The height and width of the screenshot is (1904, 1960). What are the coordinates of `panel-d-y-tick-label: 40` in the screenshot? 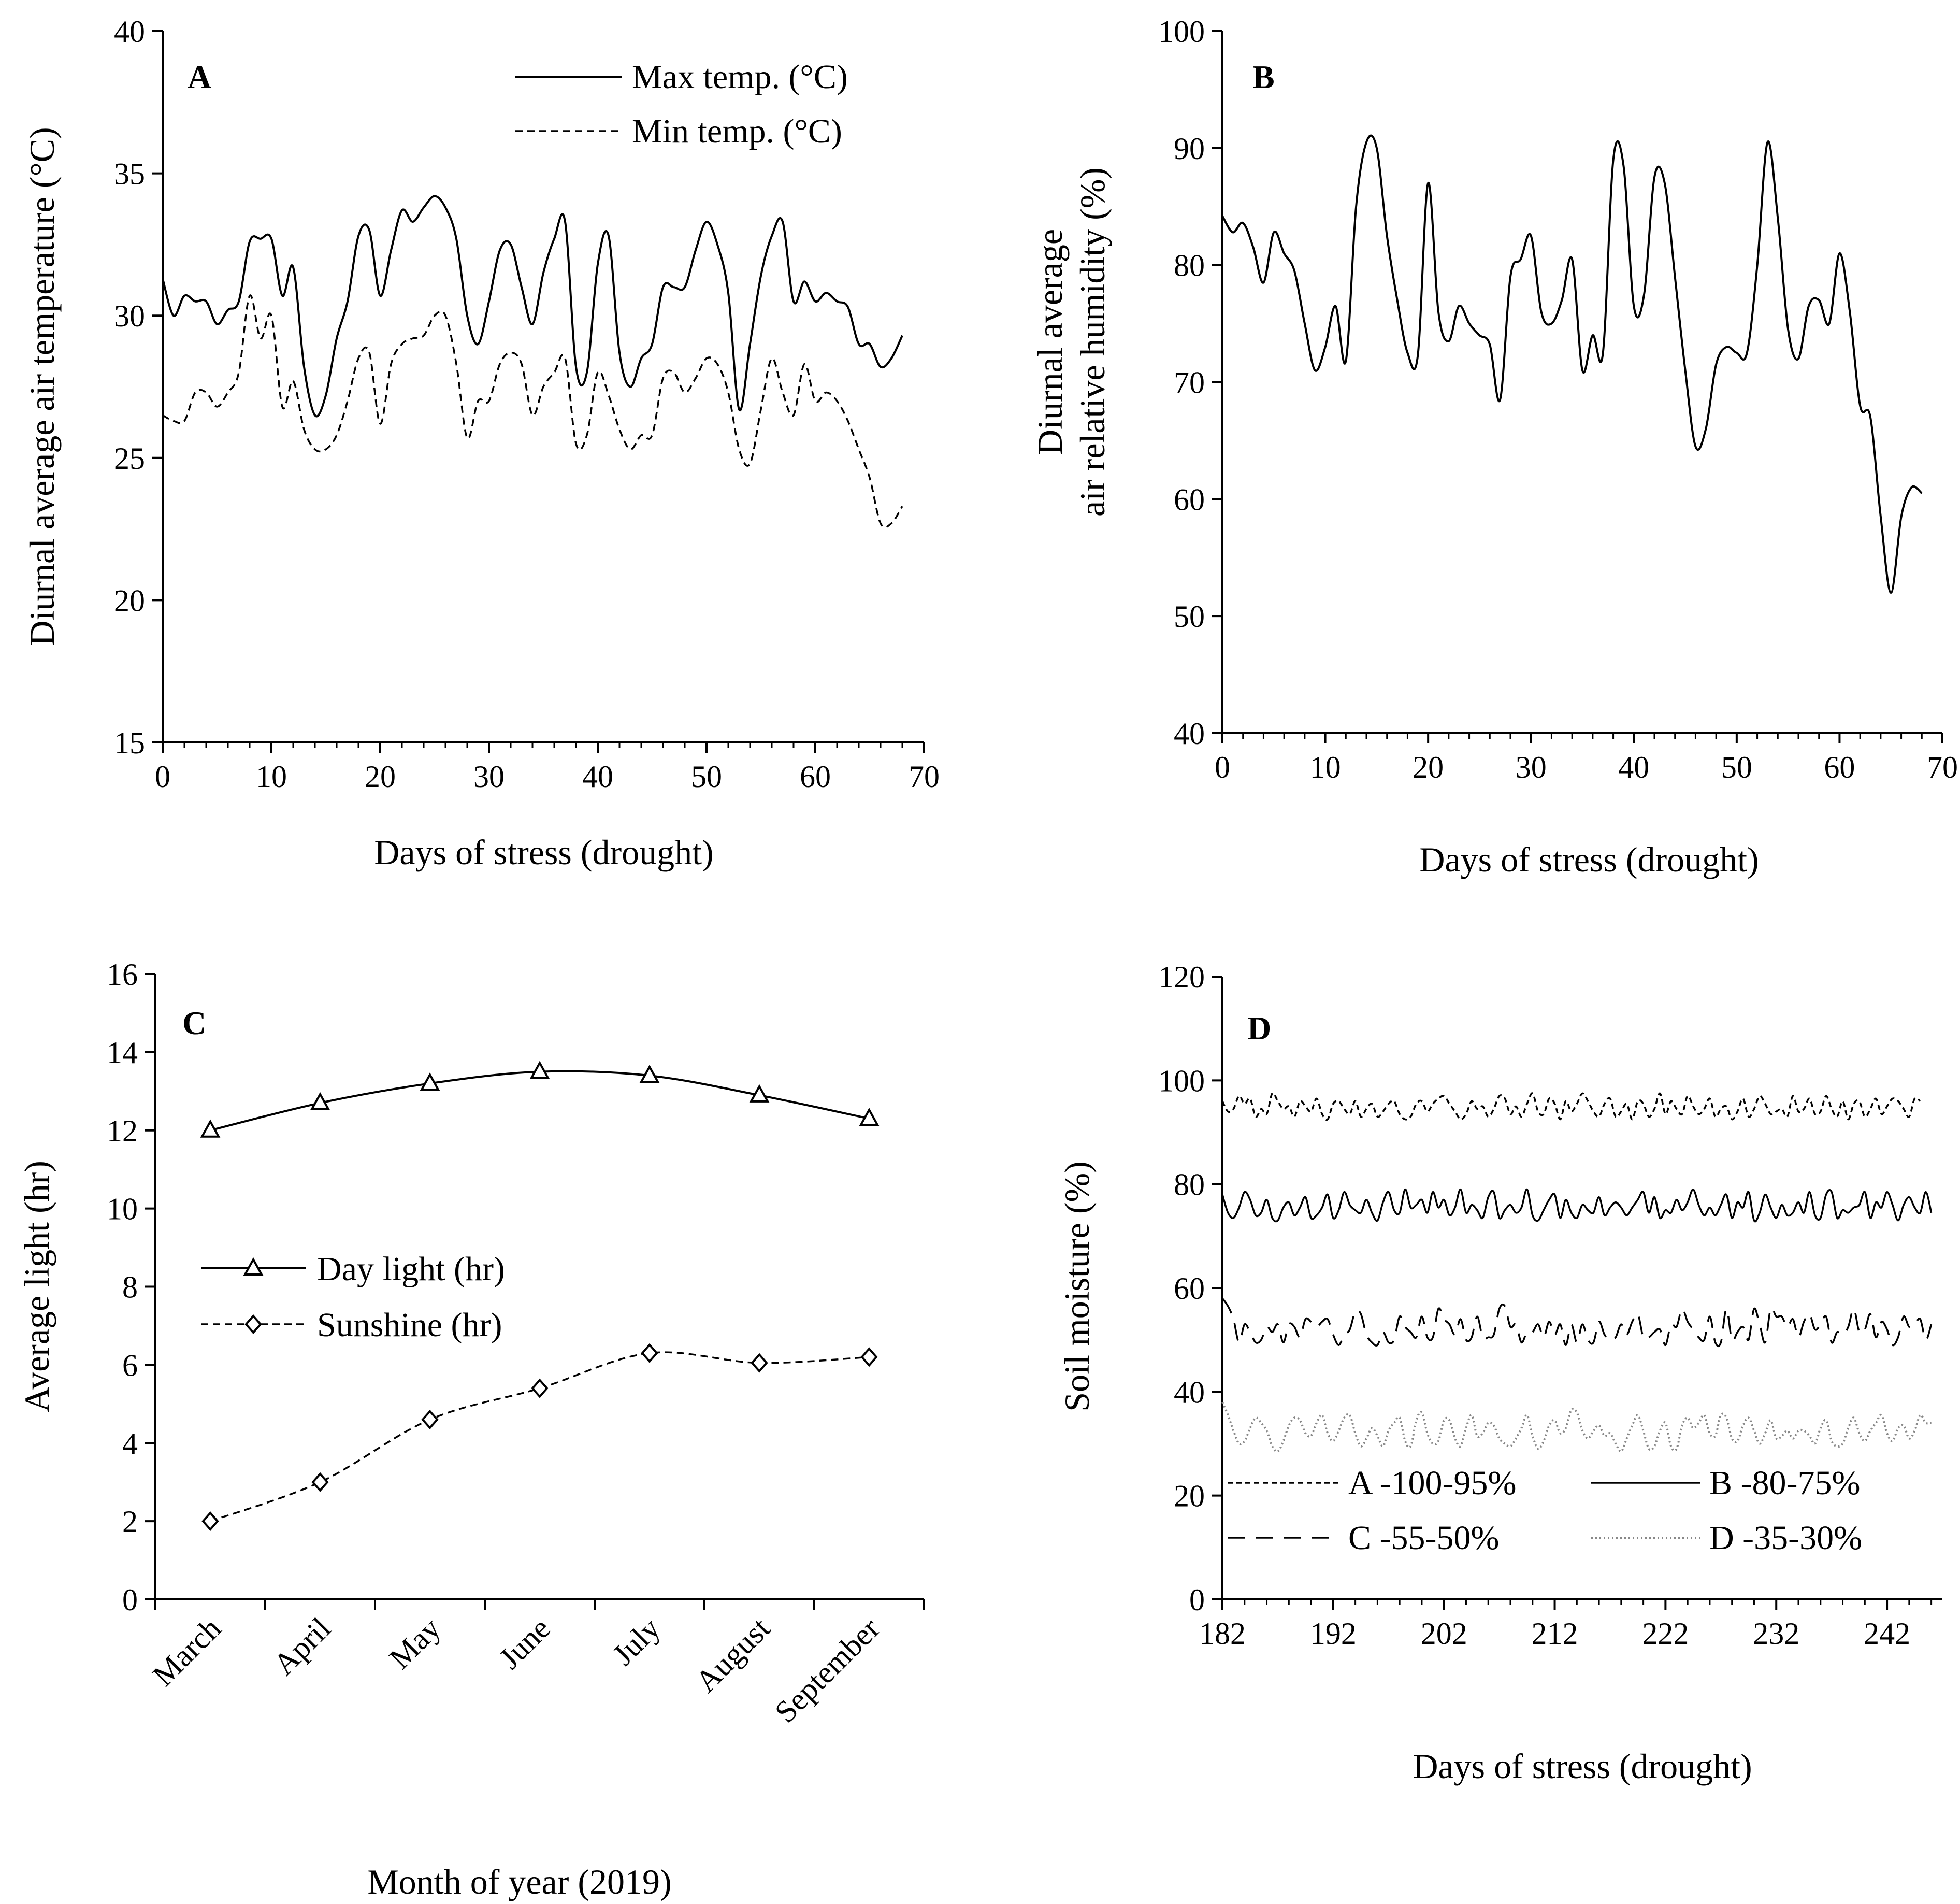 It's located at (1189, 1392).